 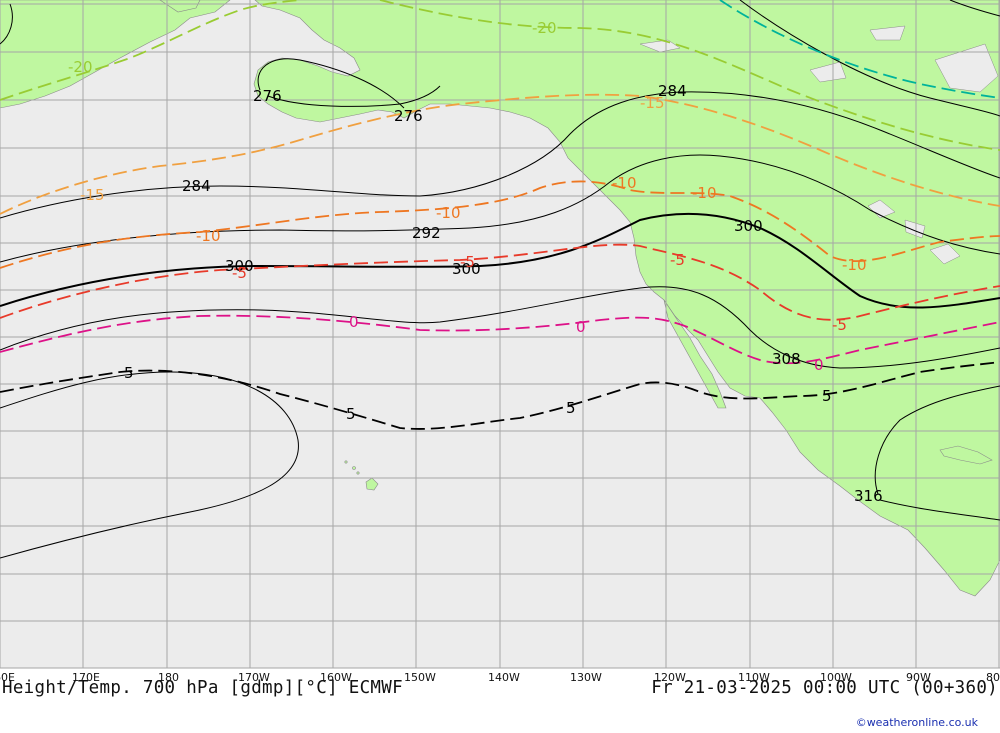 I want to click on land-arctic-island, so click(x=180, y=6).